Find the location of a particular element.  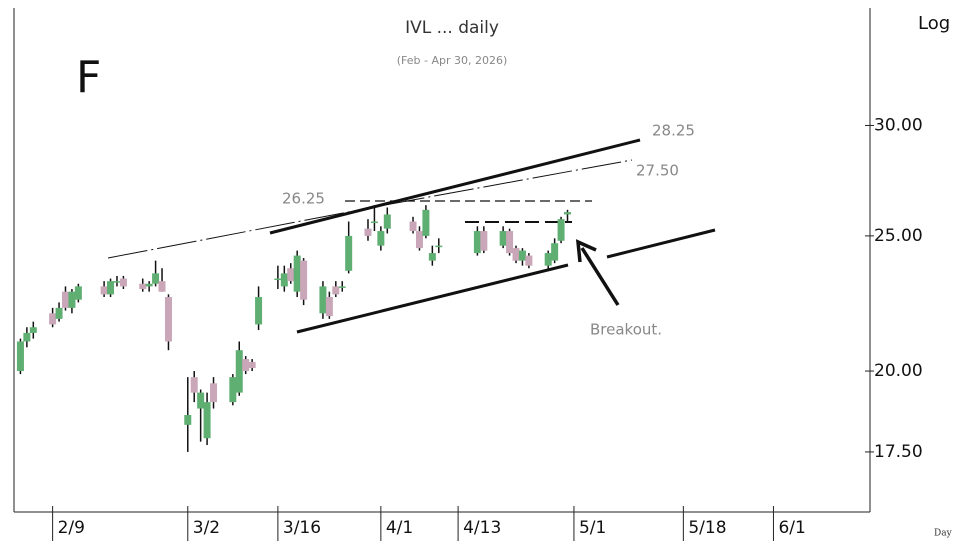

x-tick-label: 3/2 is located at coordinates (206, 528).